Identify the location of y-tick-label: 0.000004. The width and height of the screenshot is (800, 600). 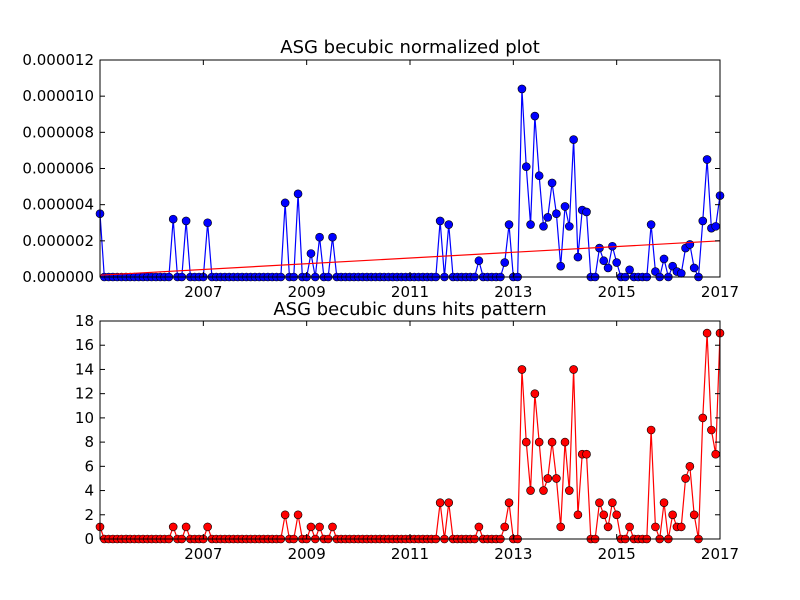
(58, 205).